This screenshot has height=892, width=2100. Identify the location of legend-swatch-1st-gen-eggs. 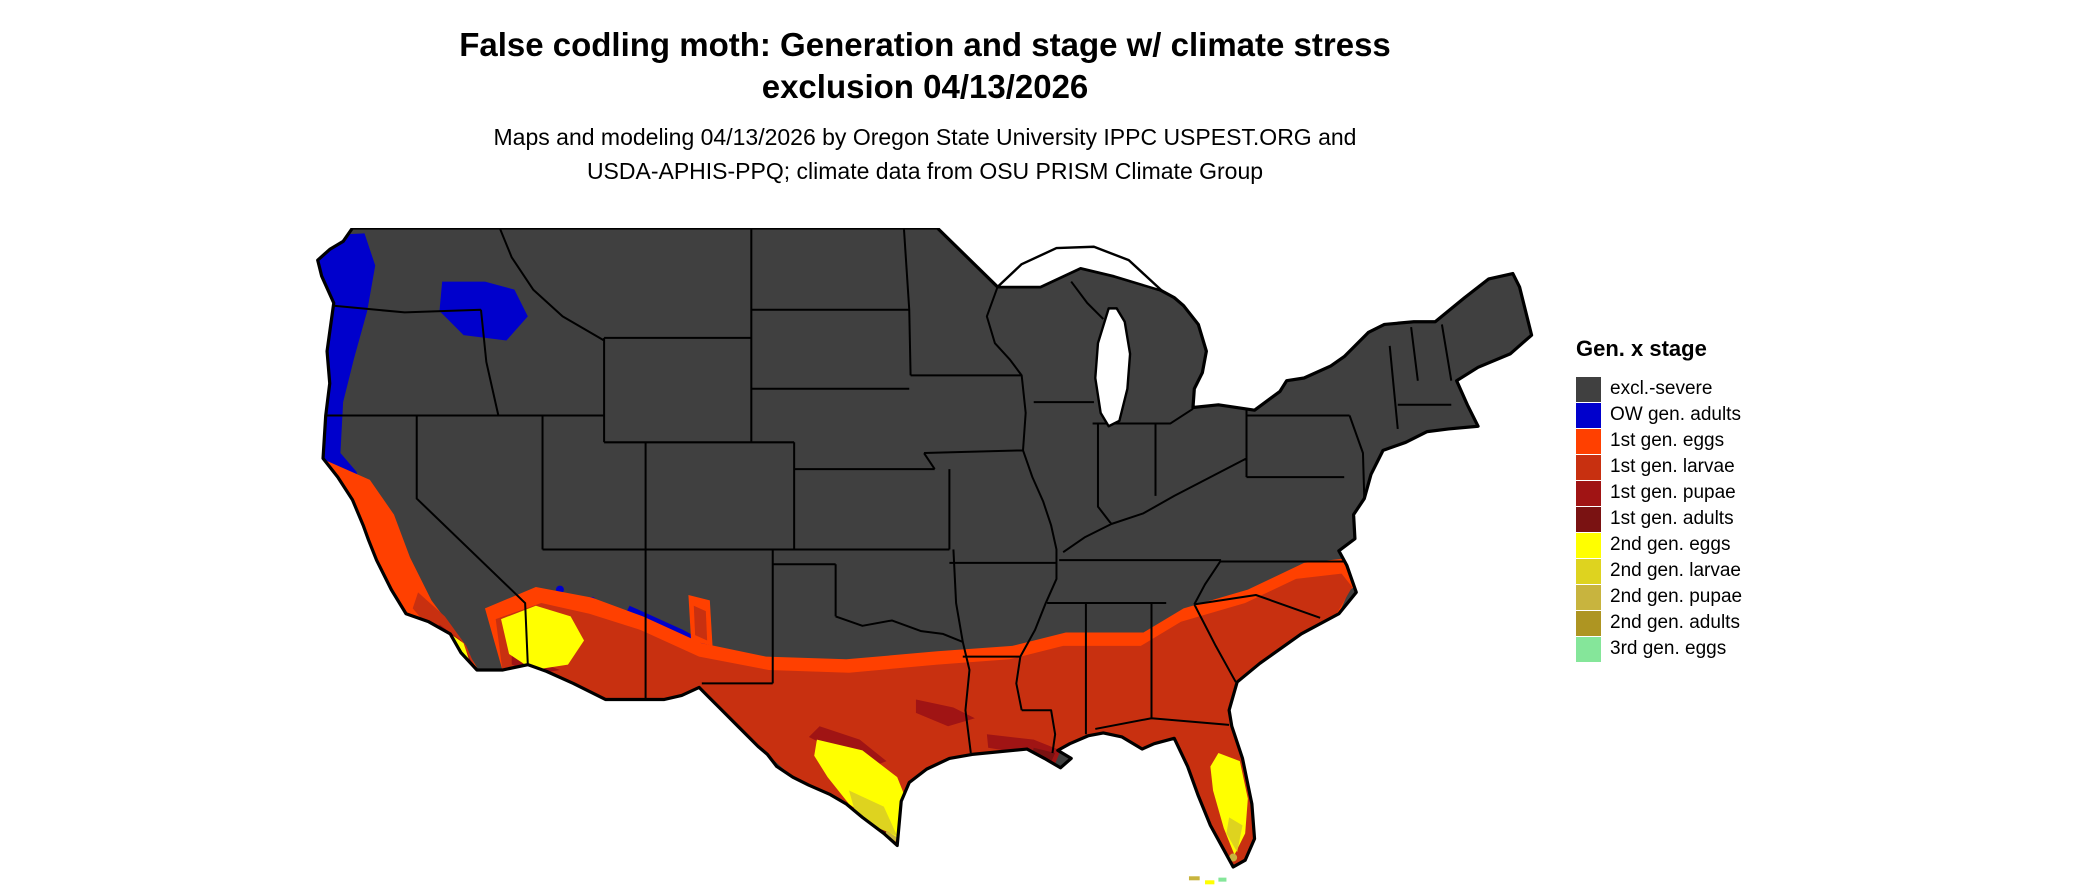
(1588, 441).